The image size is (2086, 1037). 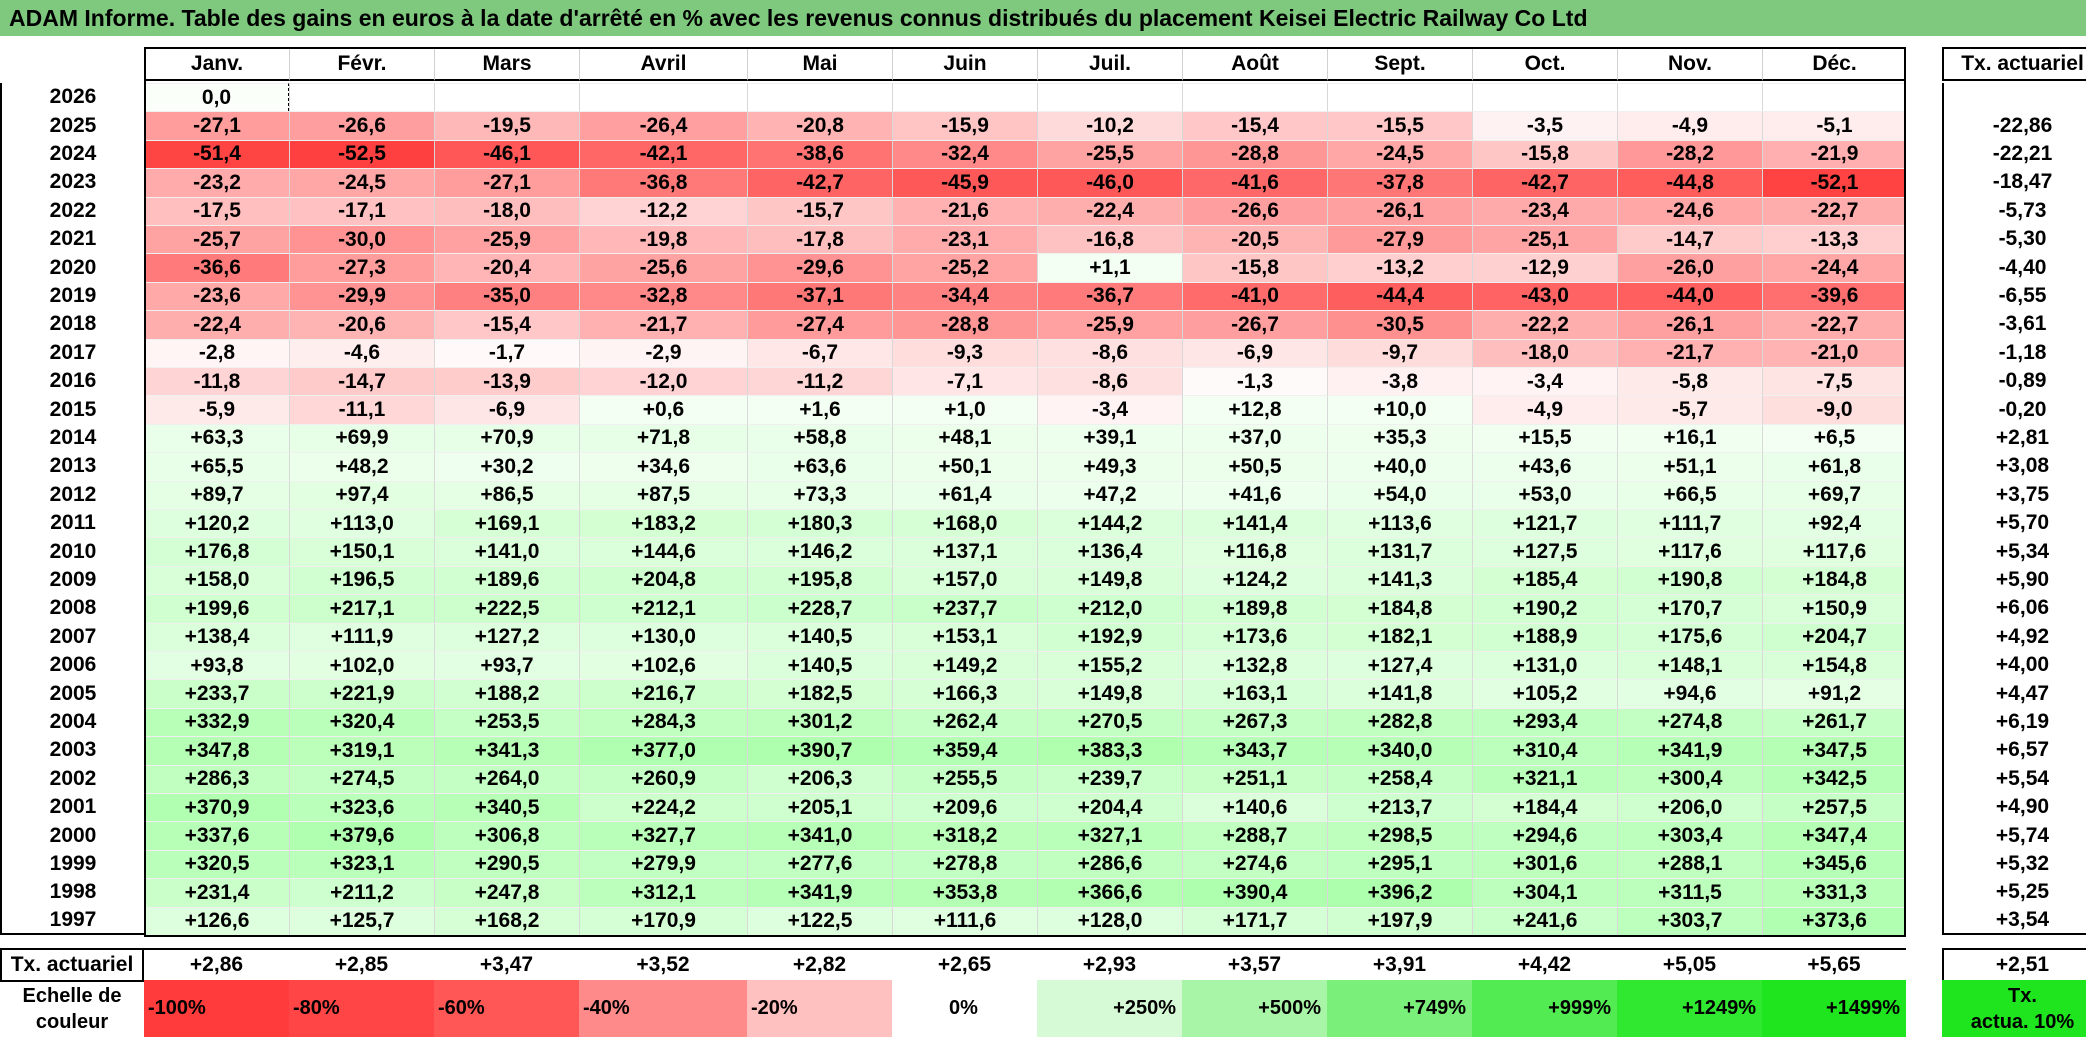 I want to click on value-cell: +73,3, so click(x=819, y=494).